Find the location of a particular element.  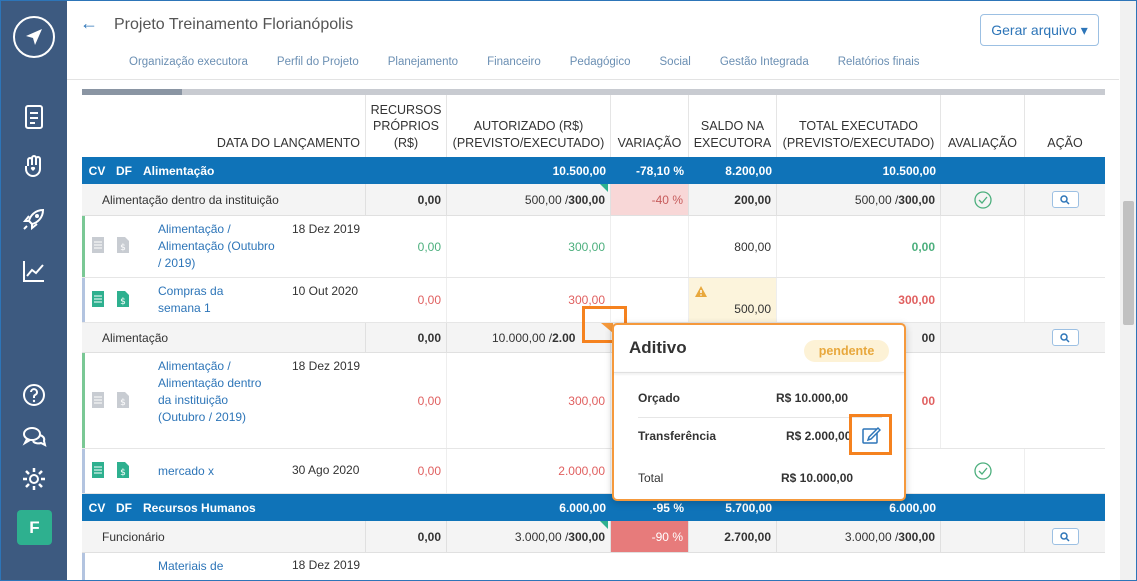

balance-value: 800,00 is located at coordinates (733, 246).